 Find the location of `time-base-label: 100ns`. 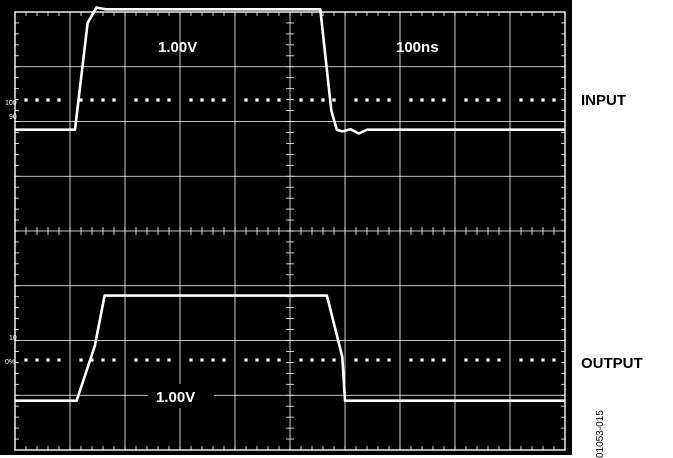

time-base-label: 100ns is located at coordinates (417, 47).